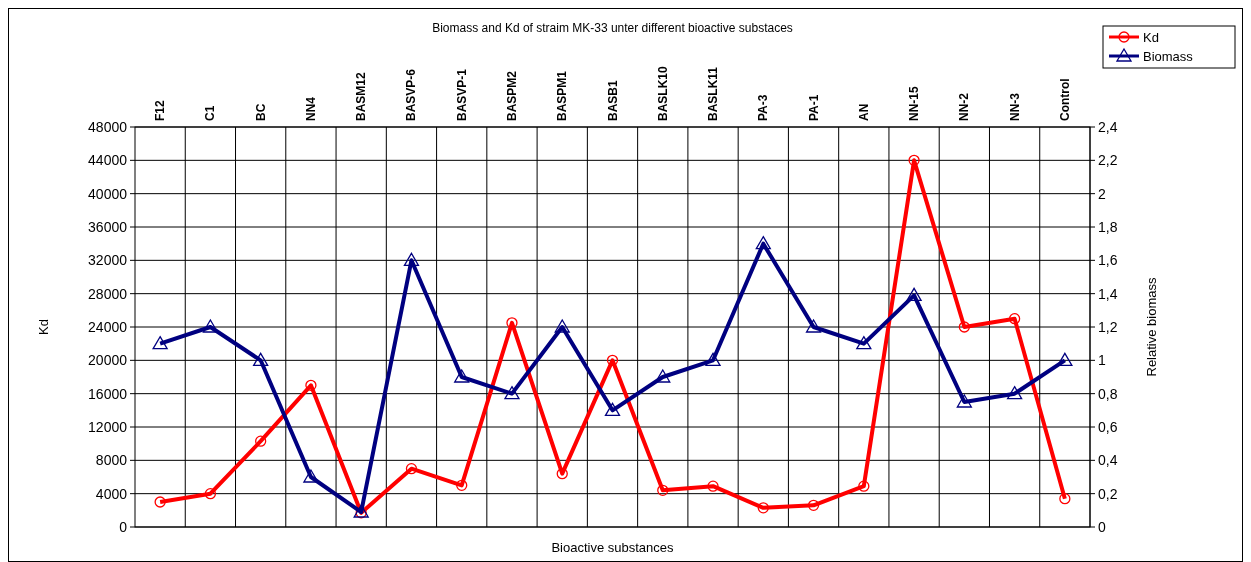  I want to click on x-tick-label: BASPM1, so click(562, 95).